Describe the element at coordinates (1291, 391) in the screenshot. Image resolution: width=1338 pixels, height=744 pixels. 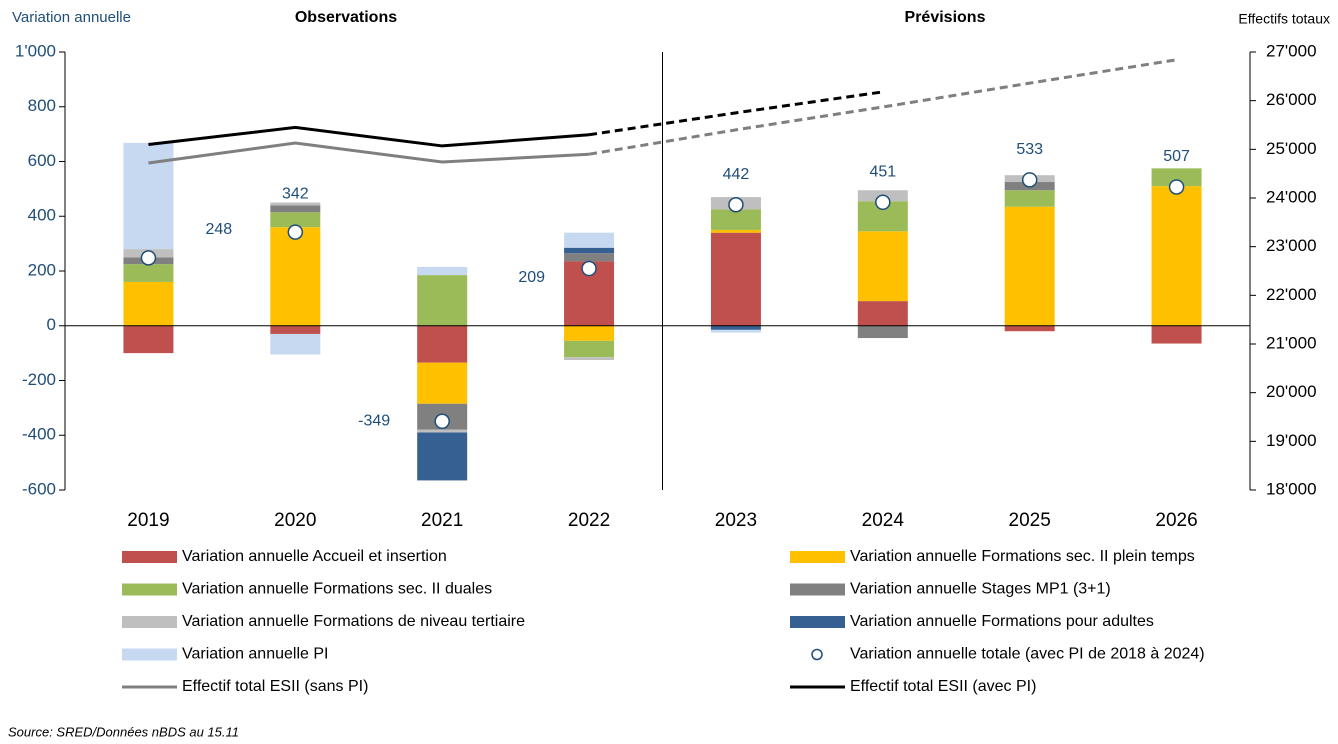
I see `y2-tick-label: 20'000` at that location.